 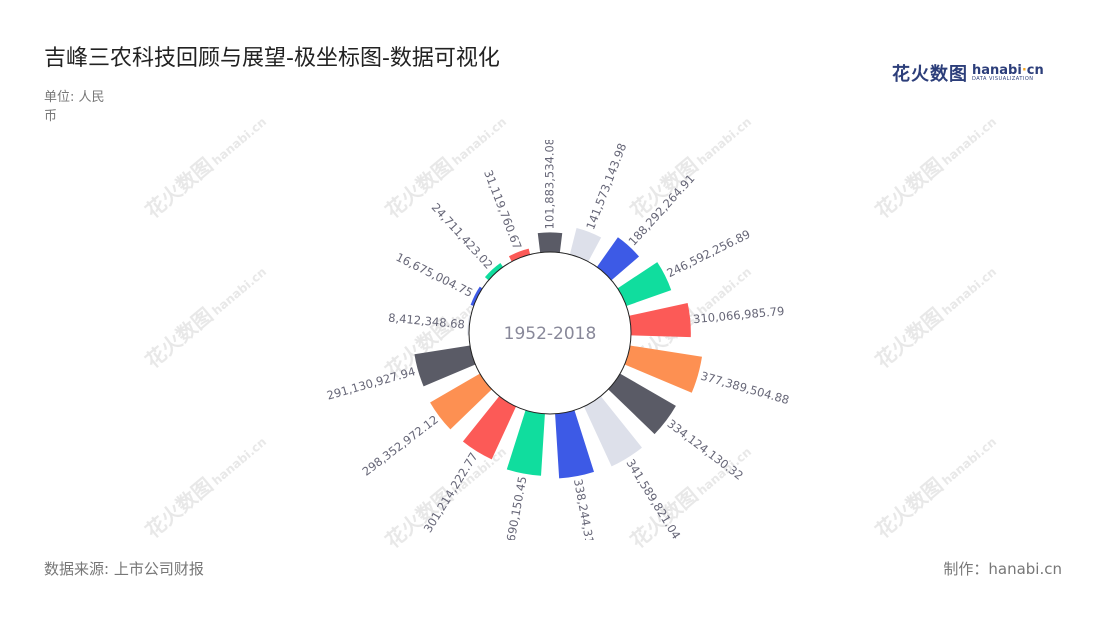 What do you see at coordinates (451, 492) in the screenshot?
I see `data-label: 301,214,222.77` at bounding box center [451, 492].